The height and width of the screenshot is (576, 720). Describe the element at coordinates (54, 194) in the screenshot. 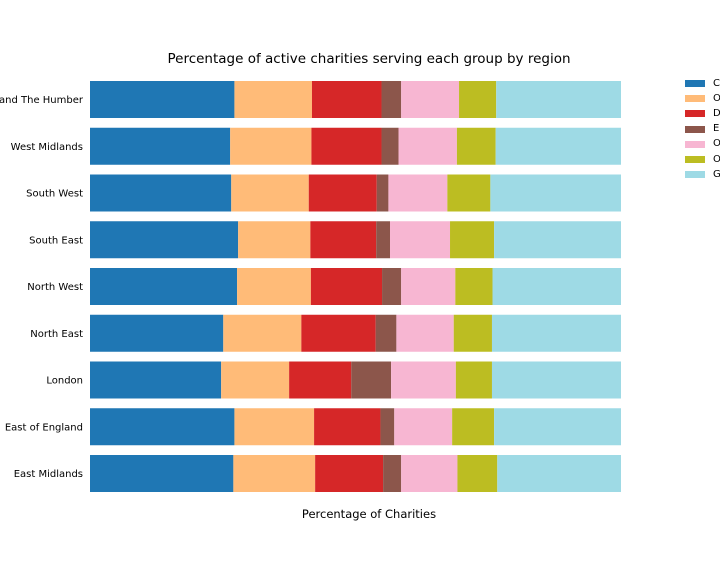

I see `y-tick-label: South West` at that location.